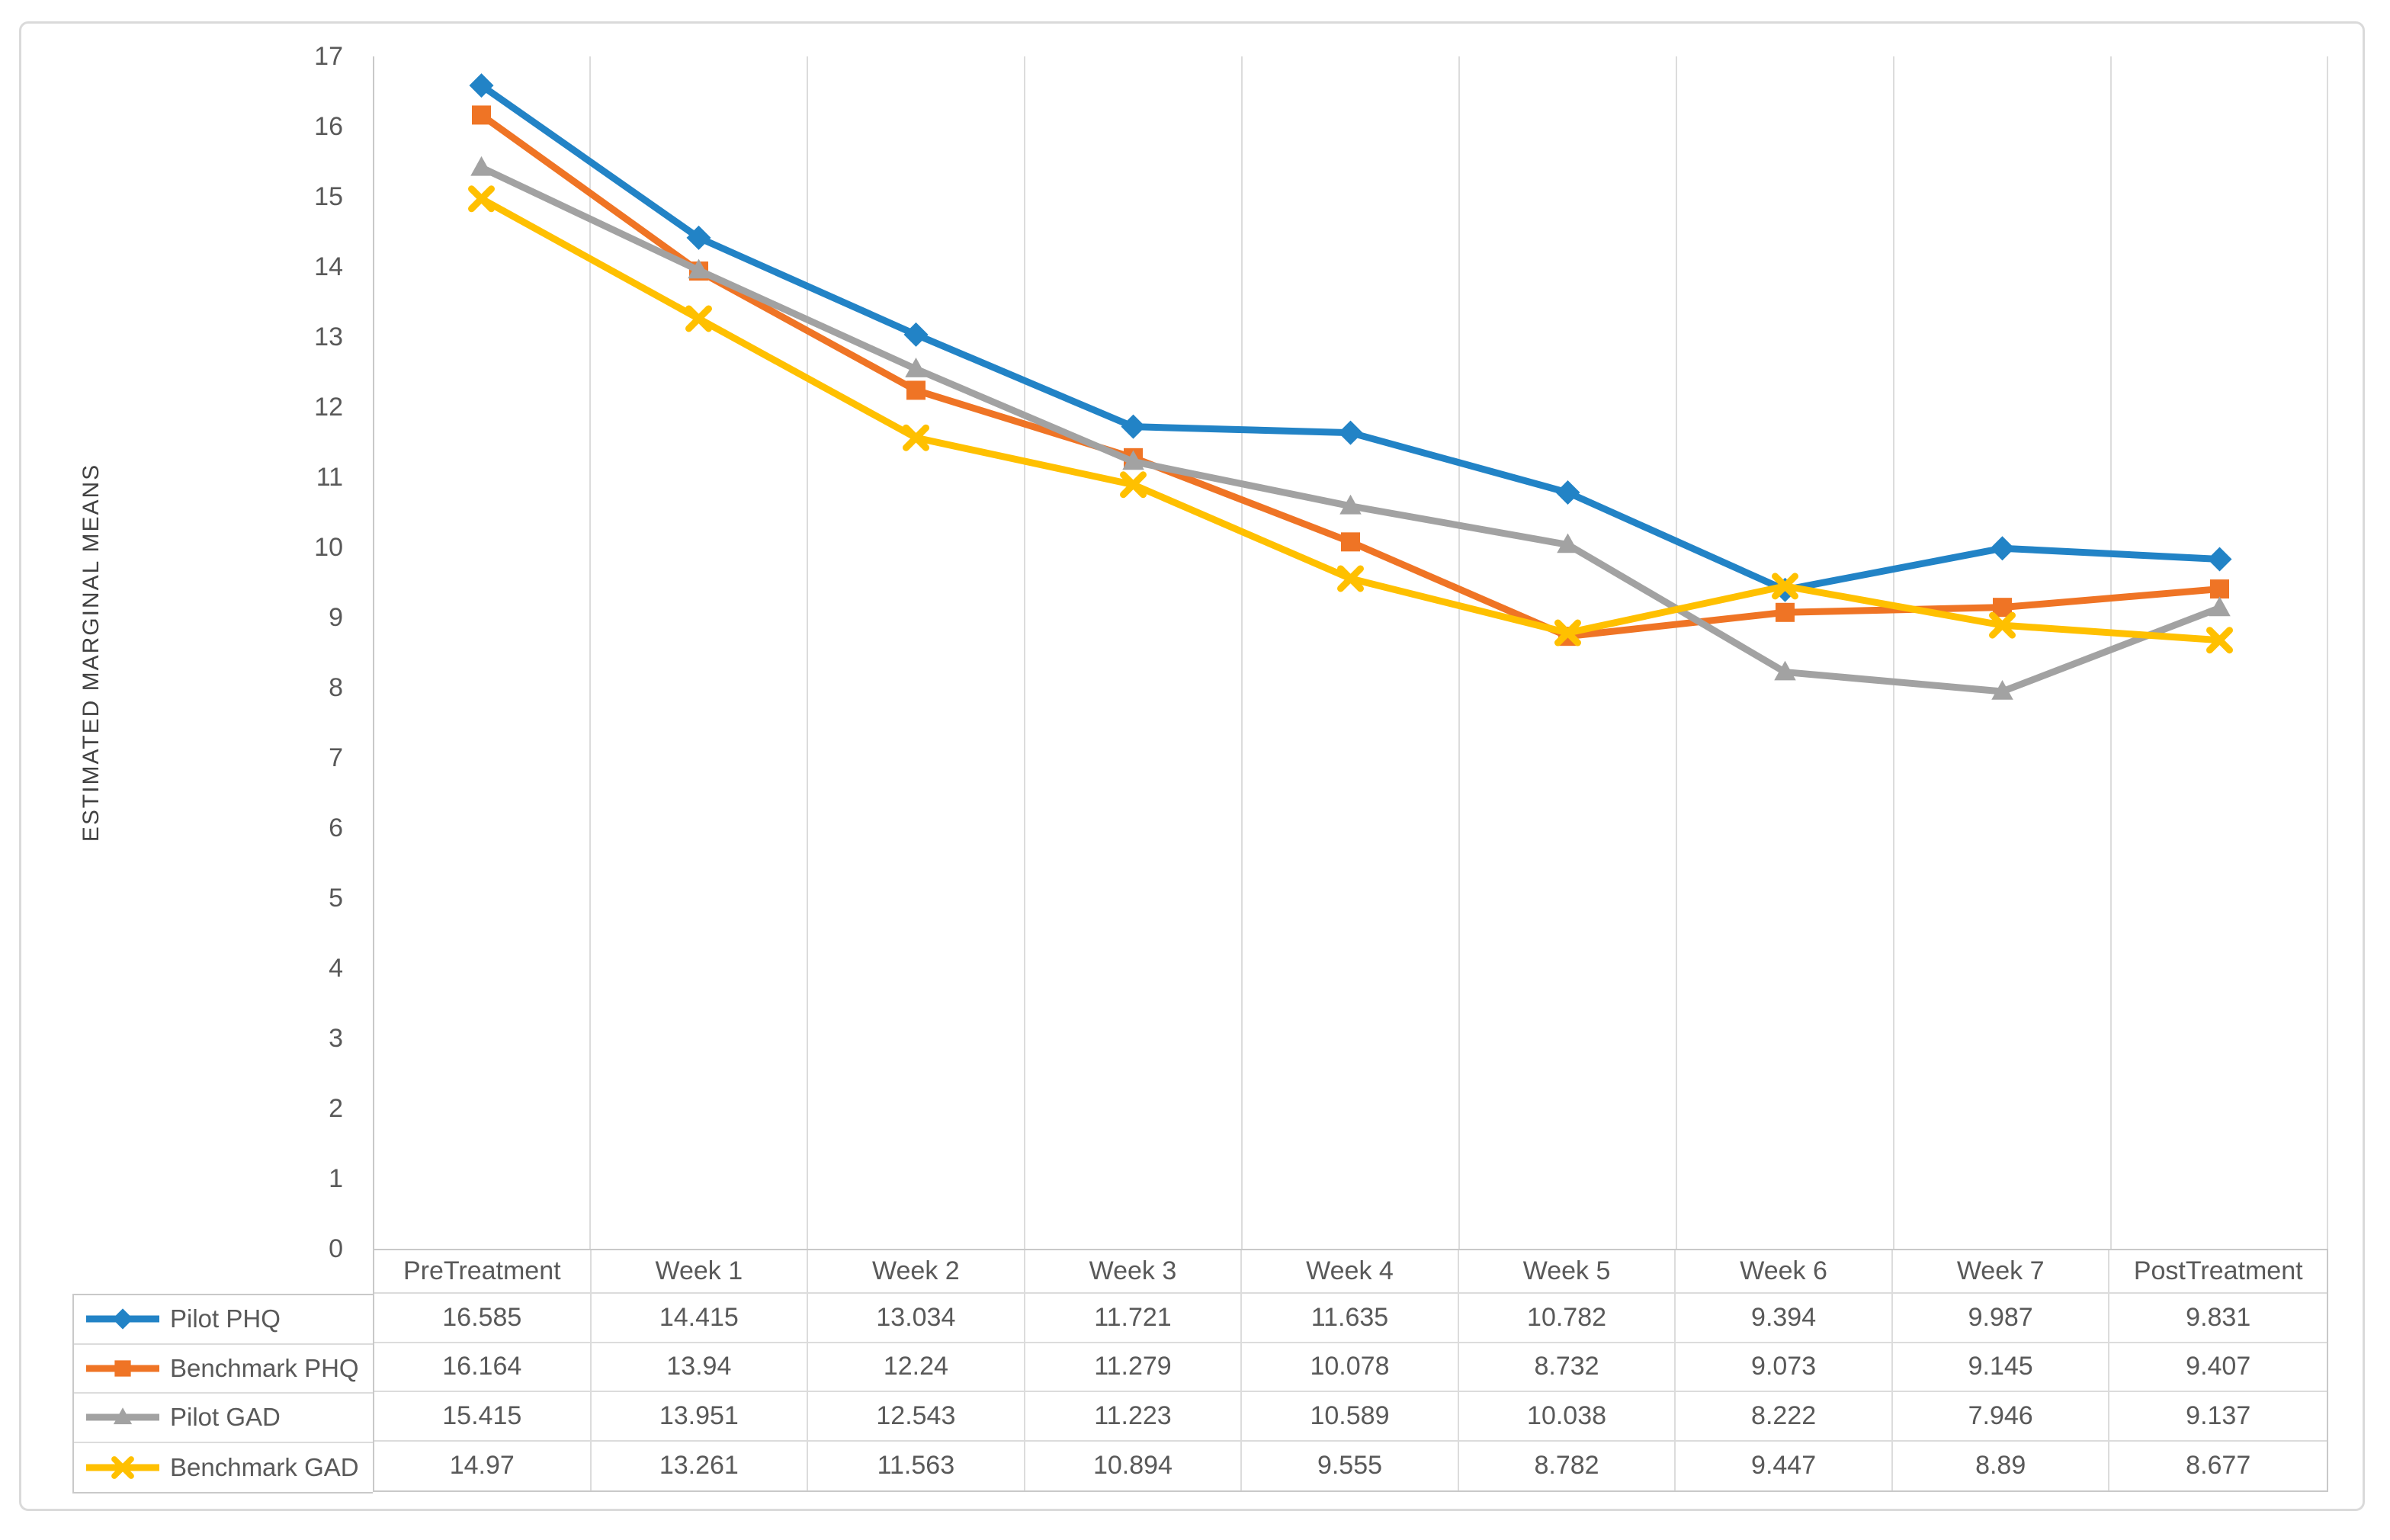 Image resolution: width=2390 pixels, height=1540 pixels. What do you see at coordinates (336, 618) in the screenshot?
I see `y-axis-tick-label: 9` at bounding box center [336, 618].